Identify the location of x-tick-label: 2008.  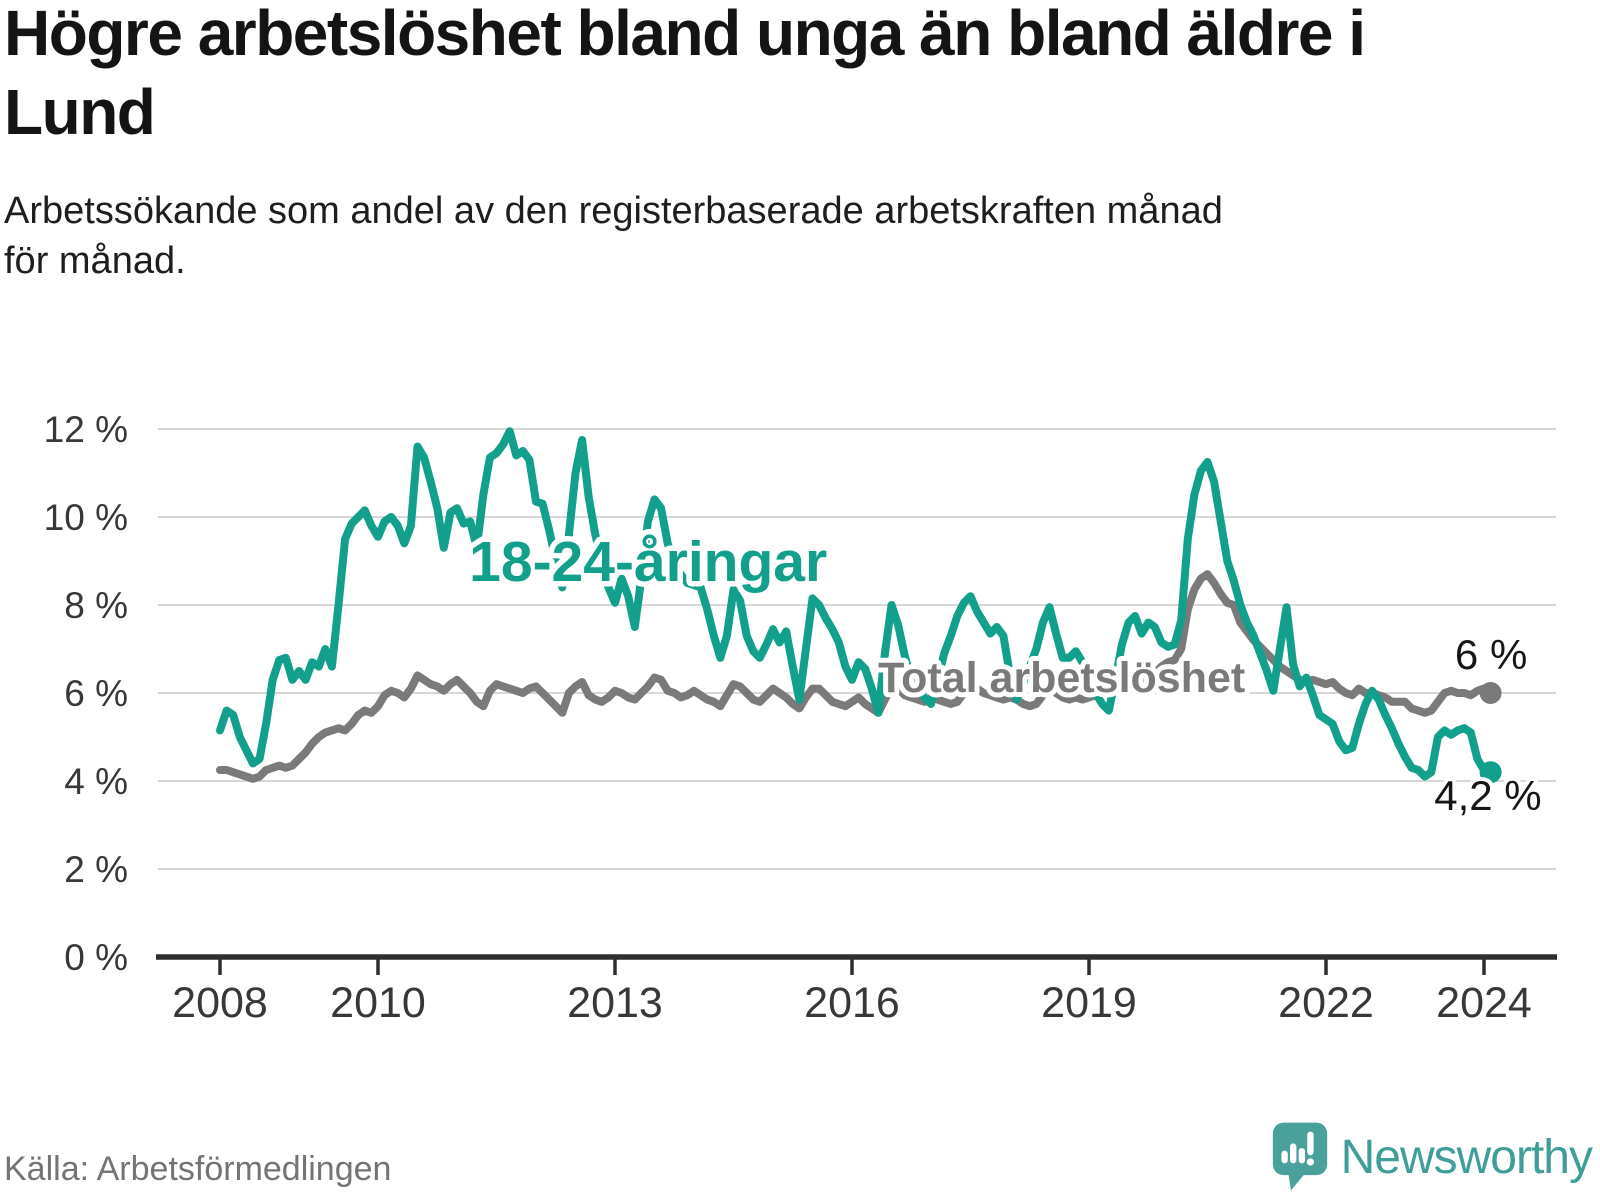
(220, 1003).